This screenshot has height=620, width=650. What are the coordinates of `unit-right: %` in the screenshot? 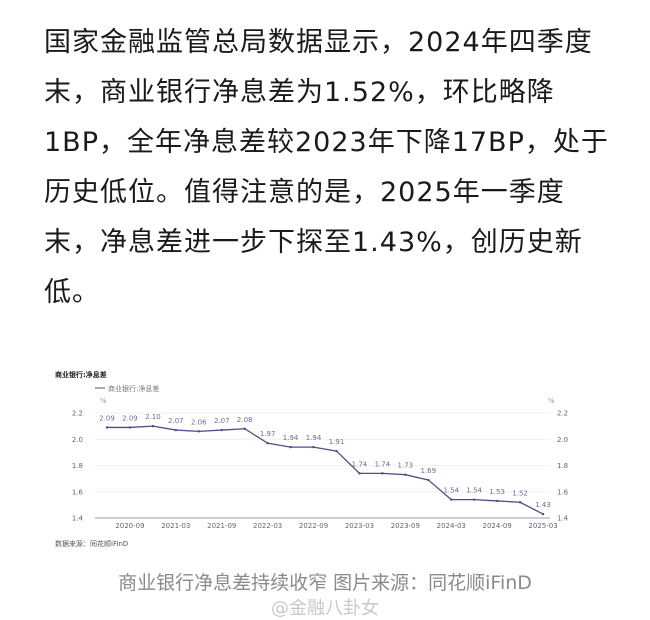 It's located at (551, 401).